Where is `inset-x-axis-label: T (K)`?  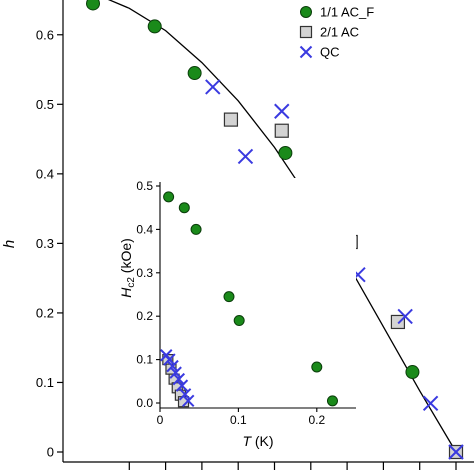
inset-x-axis-label: T (K) is located at coordinates (257, 441).